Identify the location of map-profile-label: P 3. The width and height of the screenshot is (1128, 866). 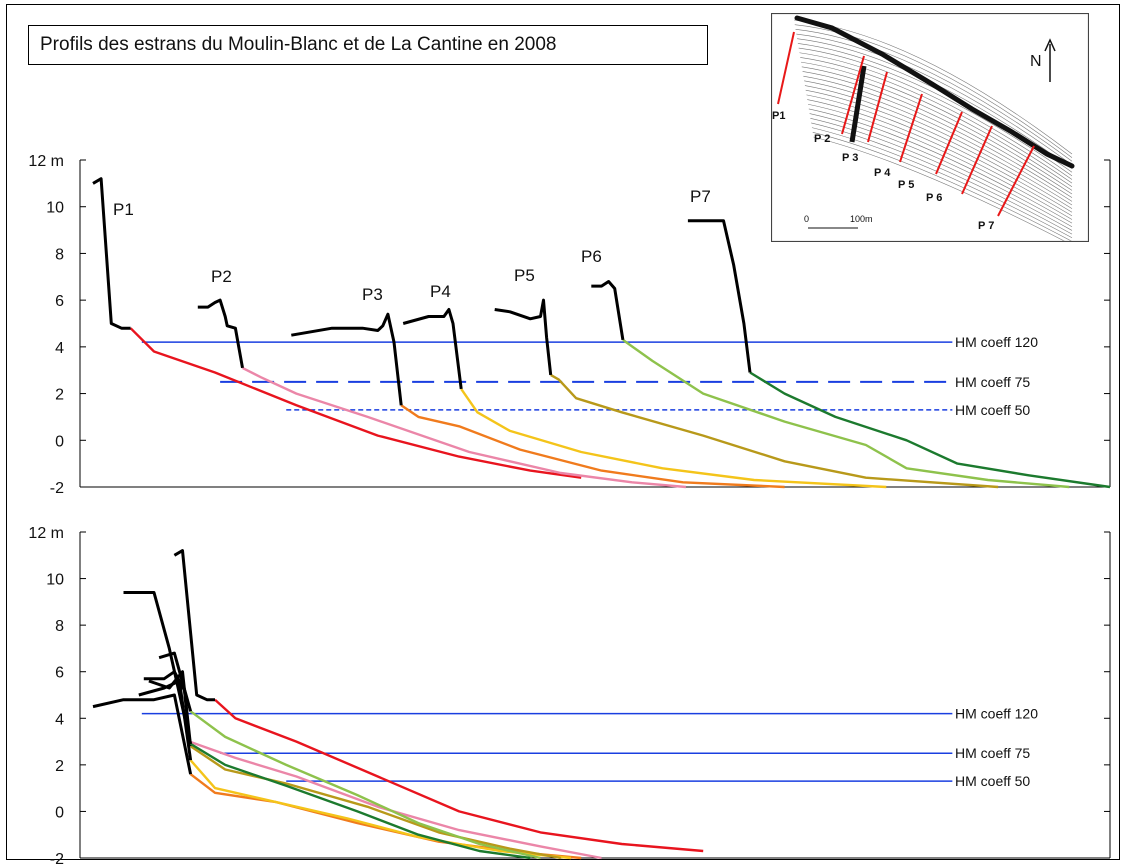
(850, 158).